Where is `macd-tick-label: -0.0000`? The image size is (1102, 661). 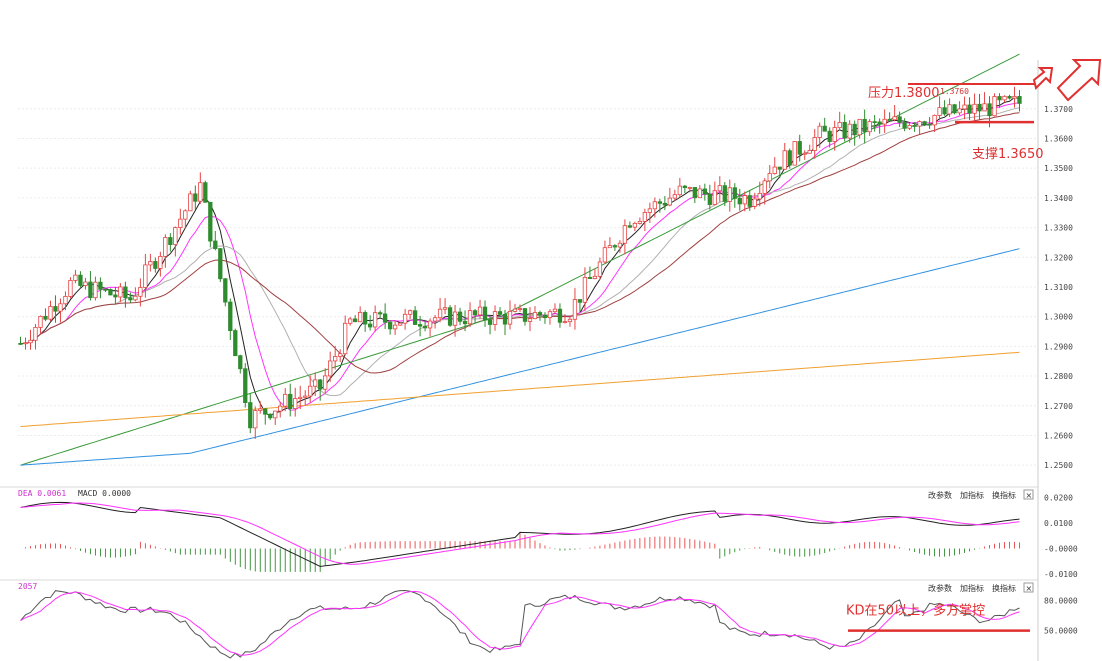 macd-tick-label: -0.0000 is located at coordinates (1061, 549).